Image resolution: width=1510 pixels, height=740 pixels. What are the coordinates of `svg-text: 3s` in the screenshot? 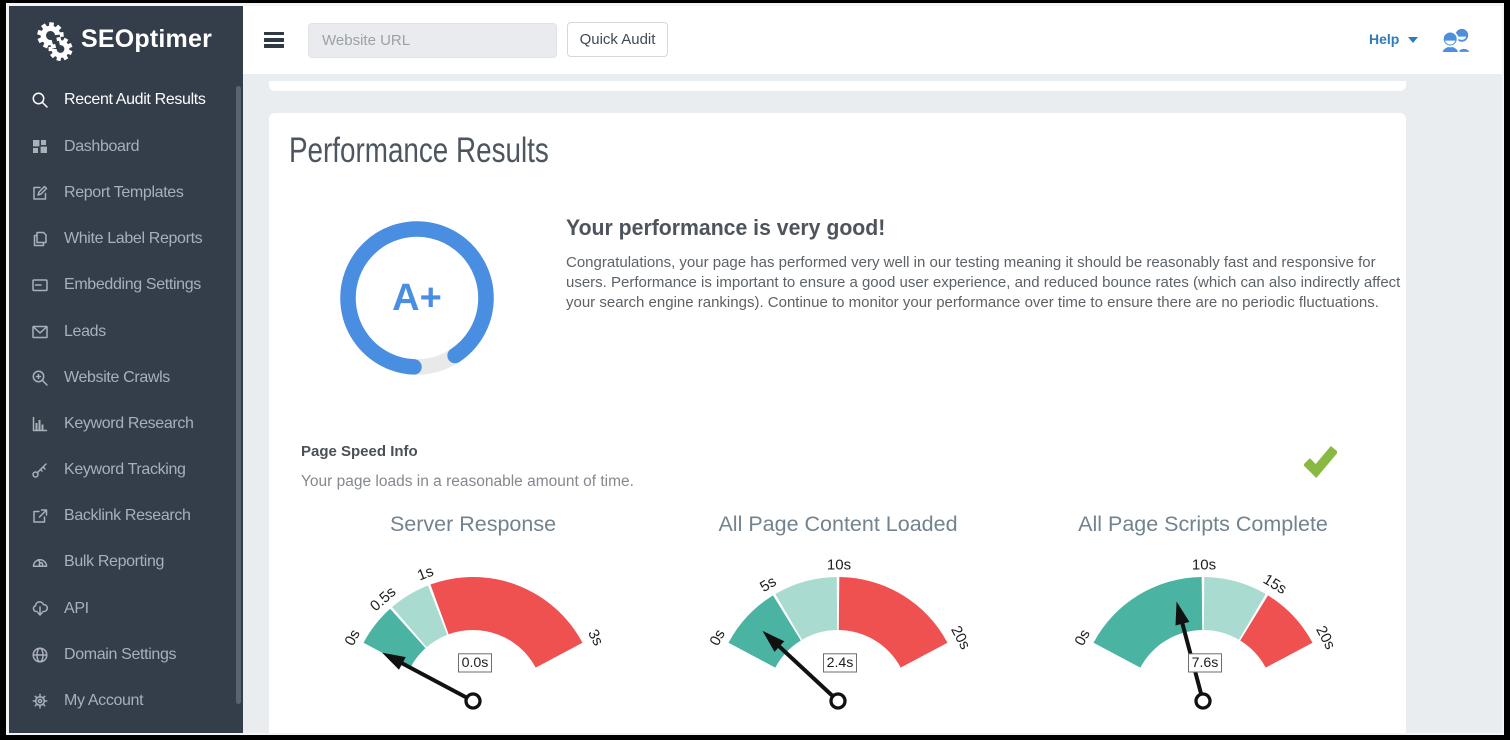 It's located at (595, 637).